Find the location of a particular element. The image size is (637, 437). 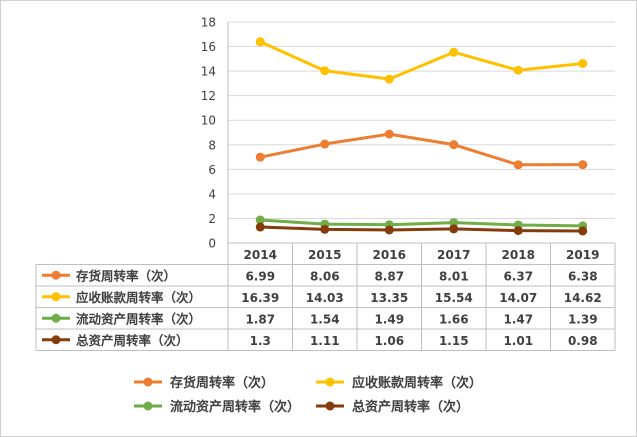

table-cell-value: 1.87 is located at coordinates (260, 319).